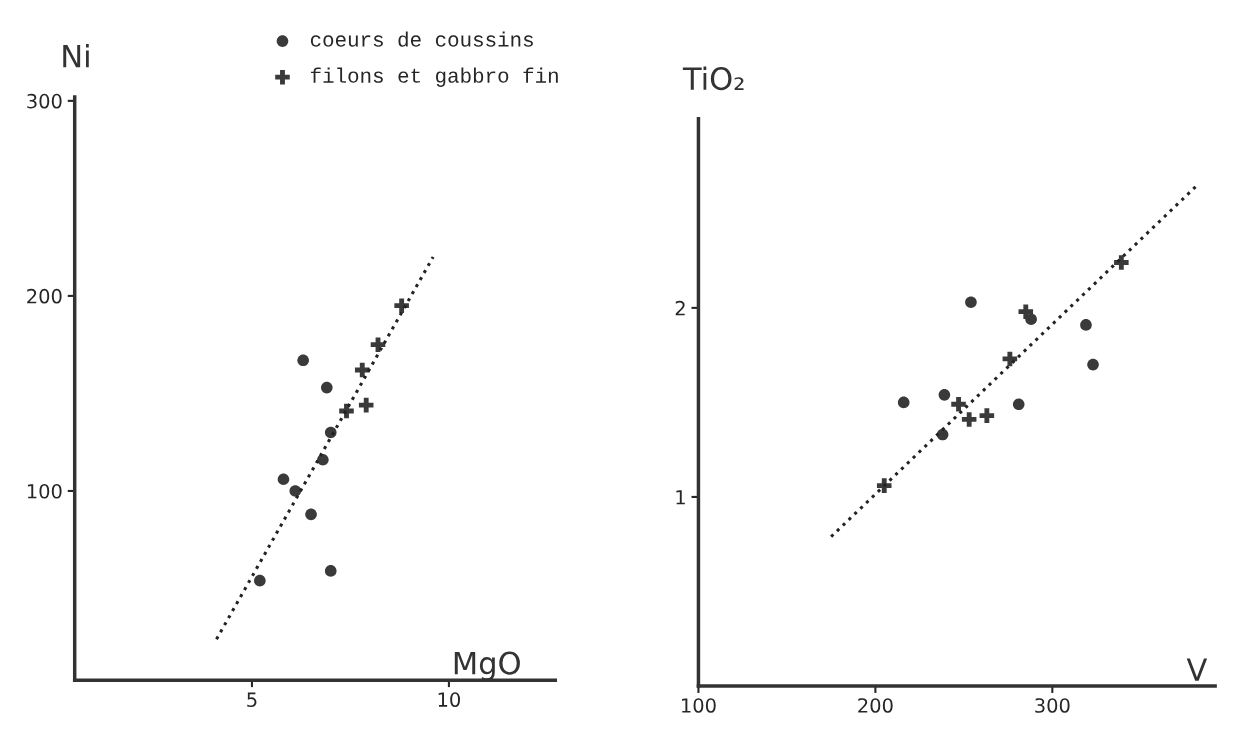  What do you see at coordinates (1052, 705) in the screenshot?
I see `x-tick-label: 300` at bounding box center [1052, 705].